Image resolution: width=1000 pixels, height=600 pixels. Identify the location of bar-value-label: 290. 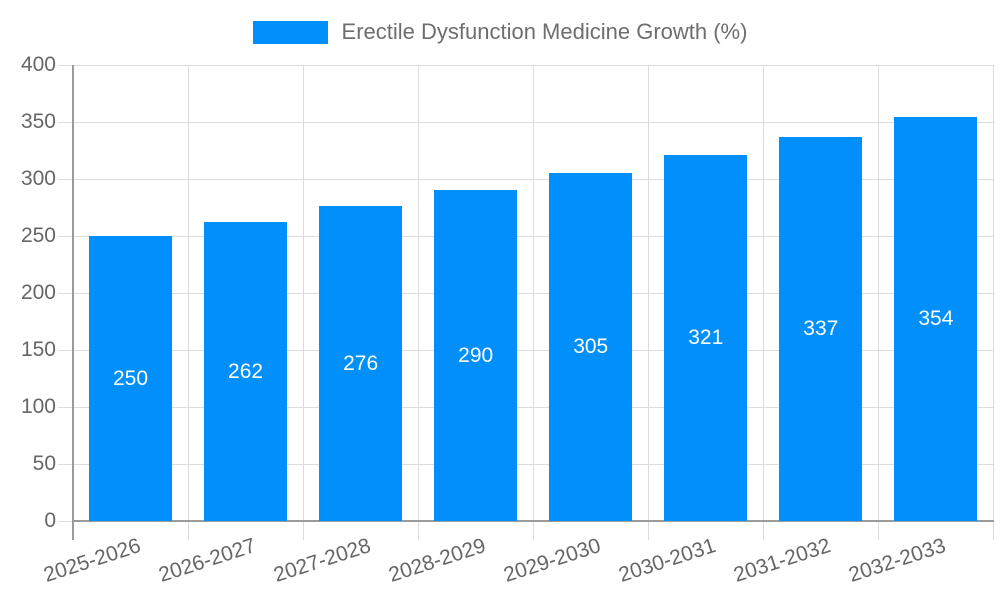
(476, 355).